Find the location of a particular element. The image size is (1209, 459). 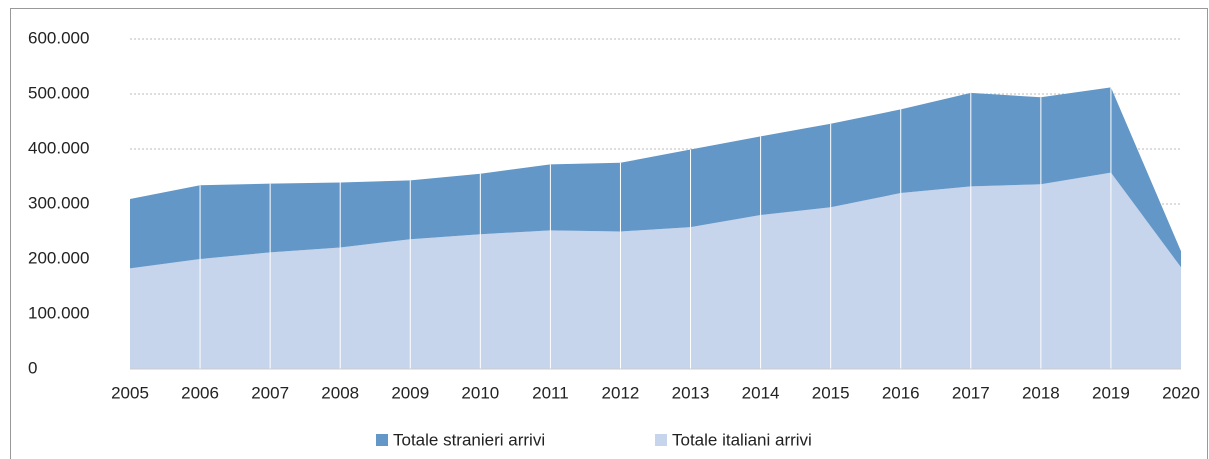

y-tick-label: 600.000 is located at coordinates (58, 37).